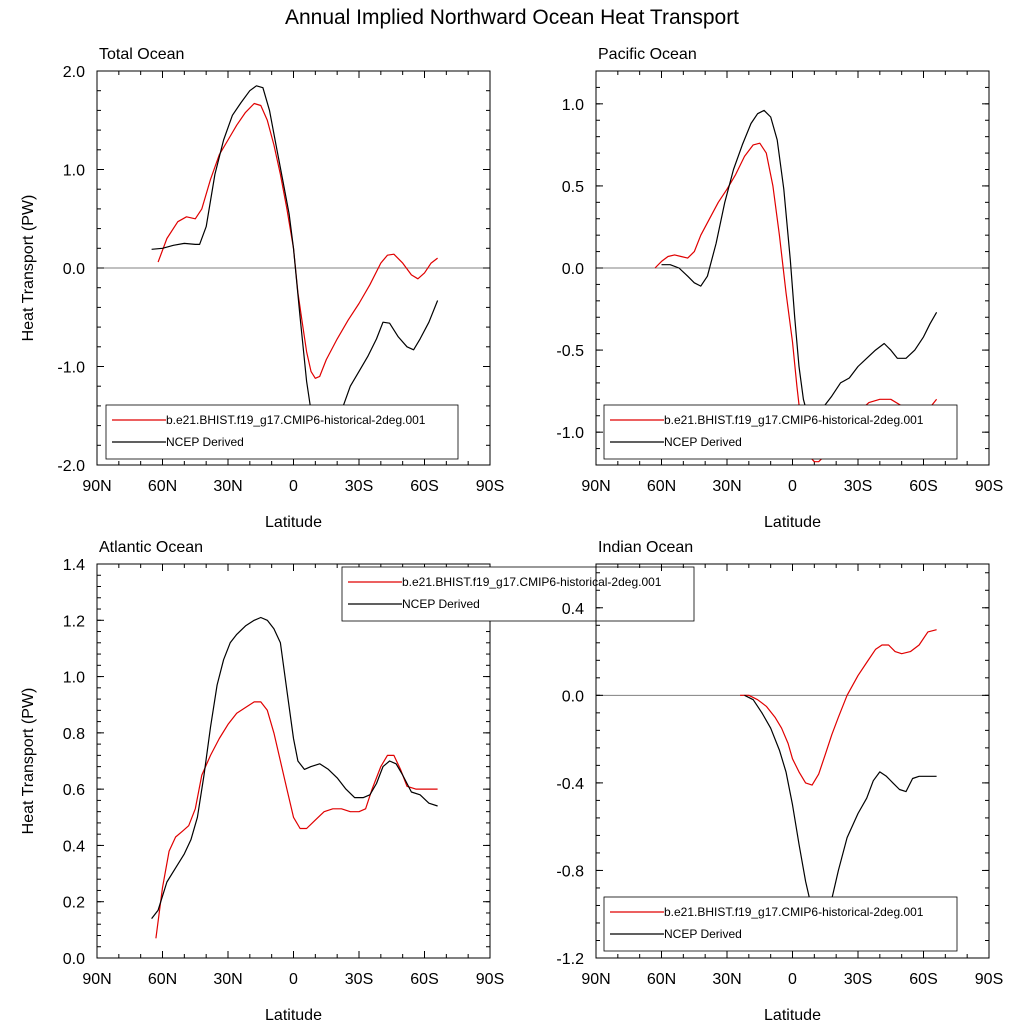 Image resolution: width=1024 pixels, height=1024 pixels. Describe the element at coordinates (858, 486) in the screenshot. I see `pacific-ocean-x-tick-label: 30S` at that location.